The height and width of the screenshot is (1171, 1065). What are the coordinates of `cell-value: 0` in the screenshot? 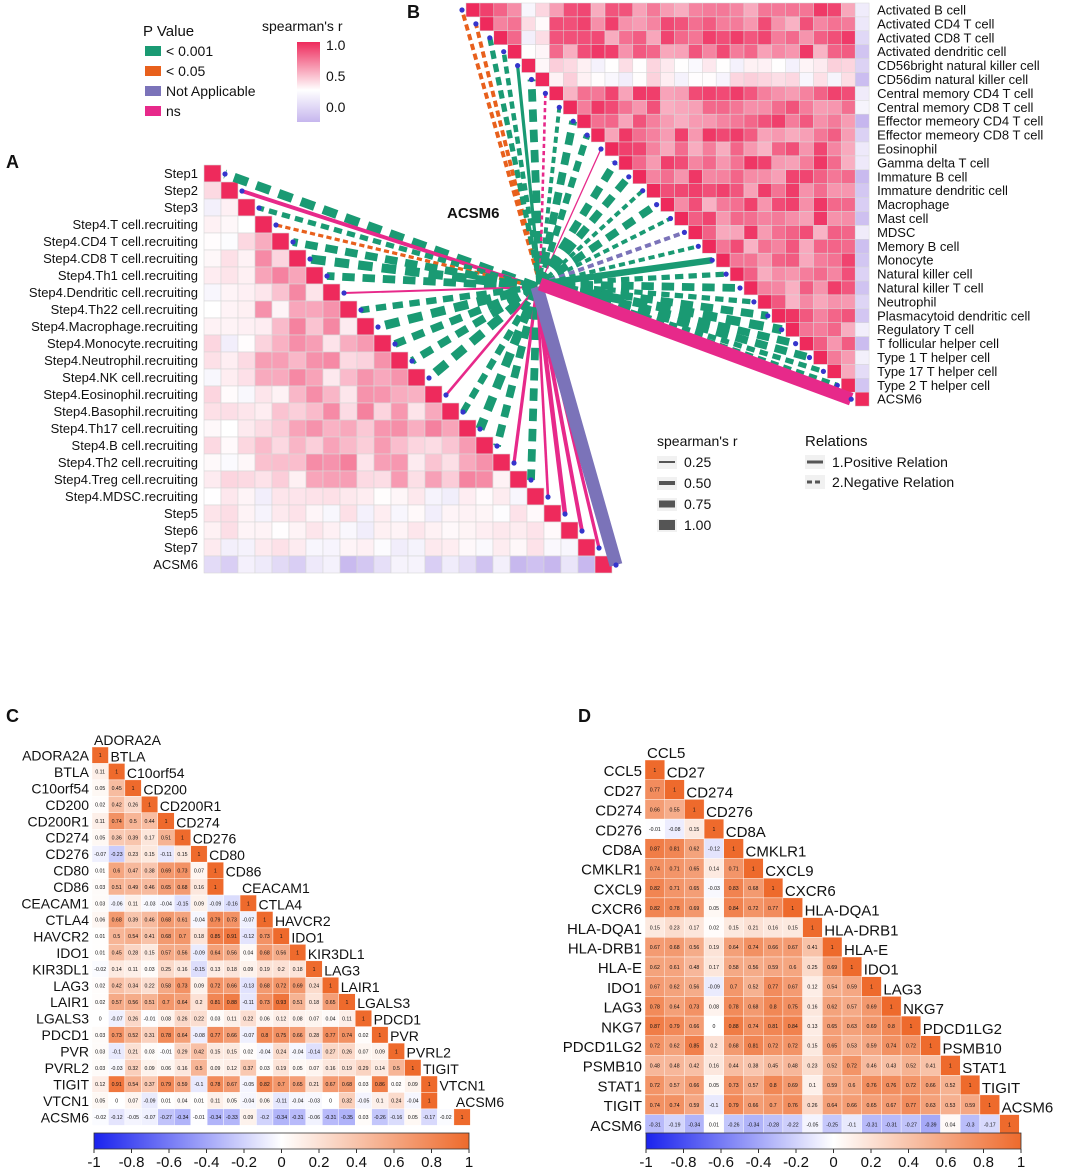 It's located at (714, 1027).